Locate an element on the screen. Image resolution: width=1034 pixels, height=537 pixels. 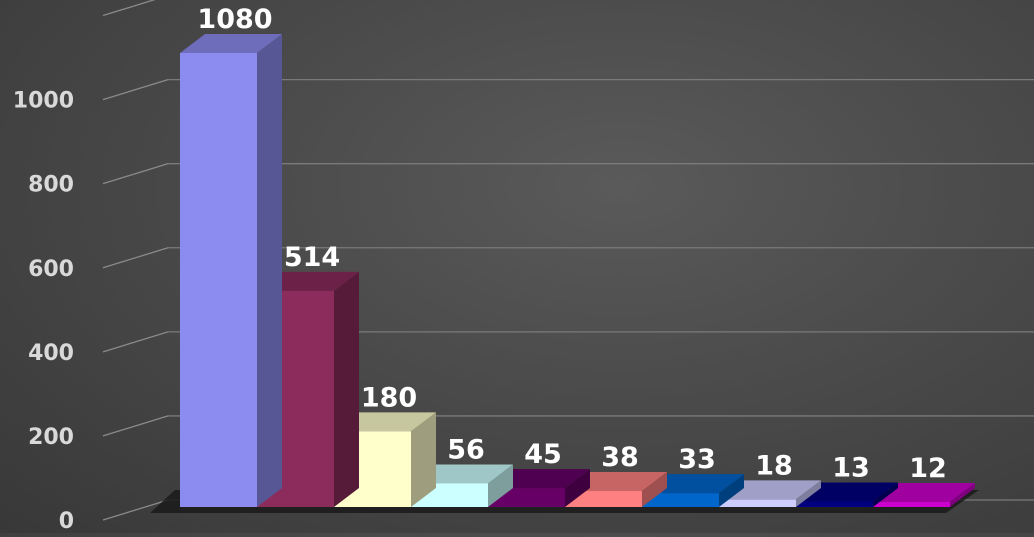
data-label: 33 is located at coordinates (697, 459).